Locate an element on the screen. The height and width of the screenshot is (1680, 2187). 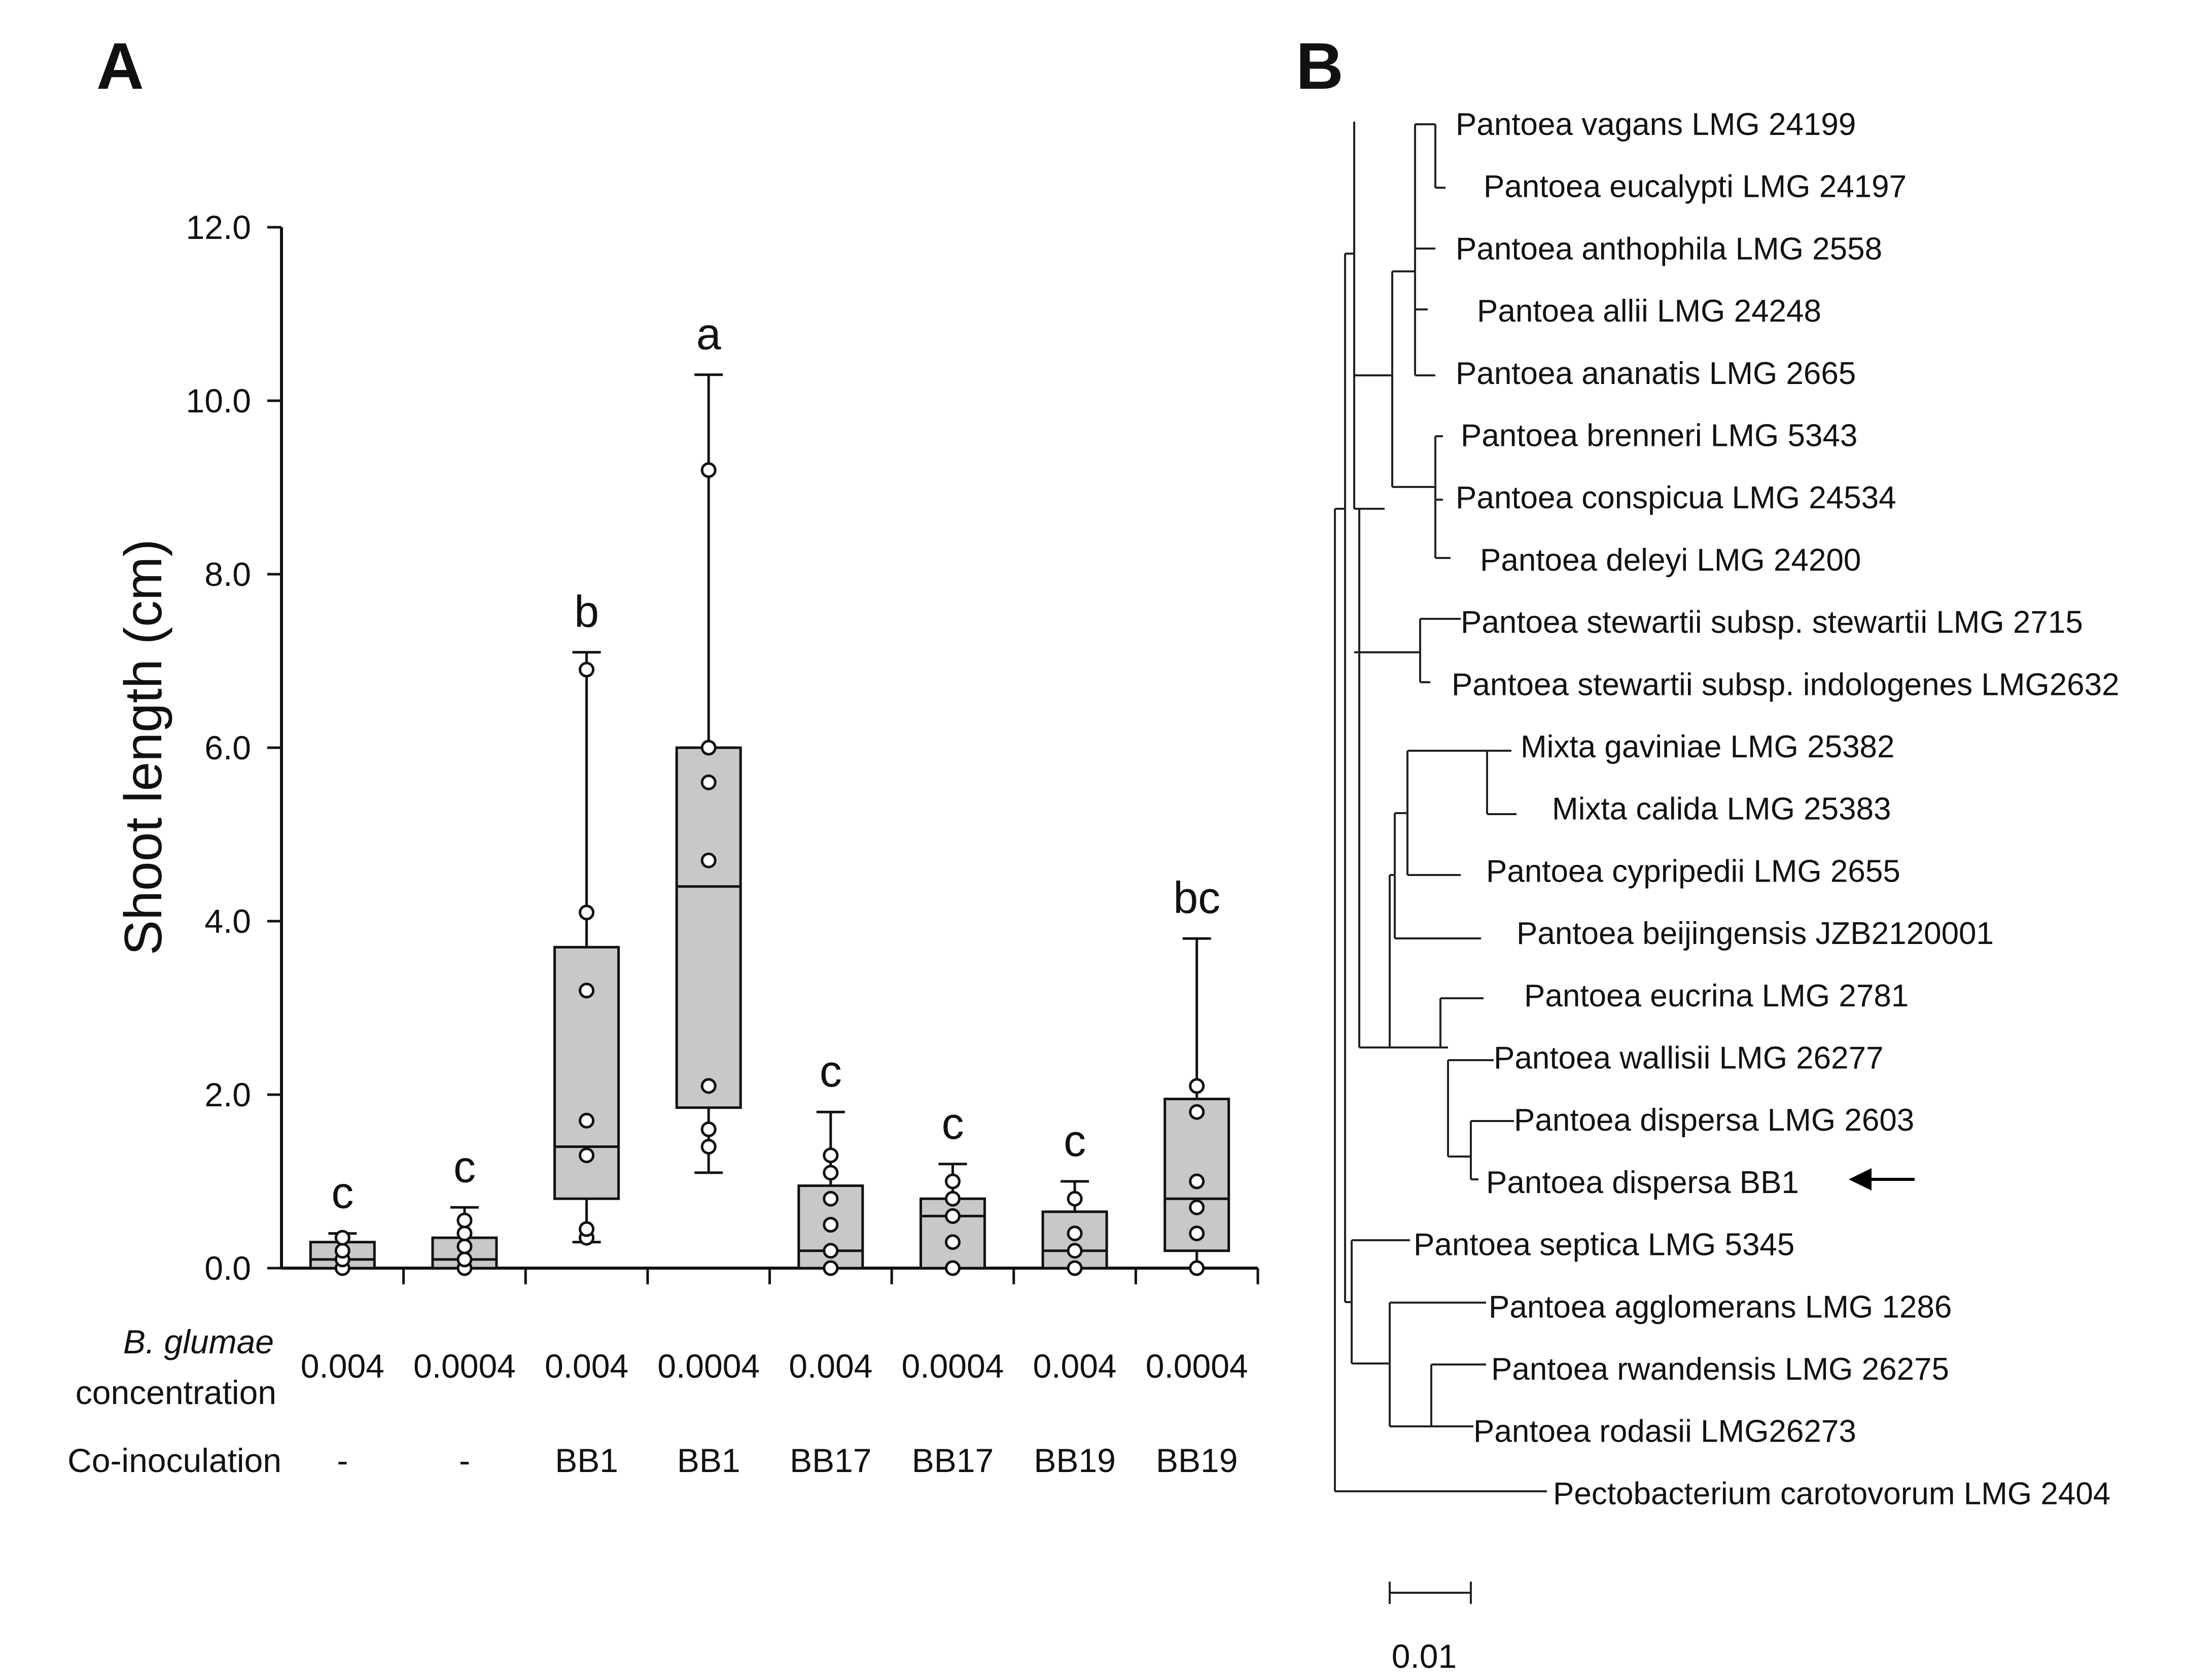
x-axis is located at coordinates (770, 1276).